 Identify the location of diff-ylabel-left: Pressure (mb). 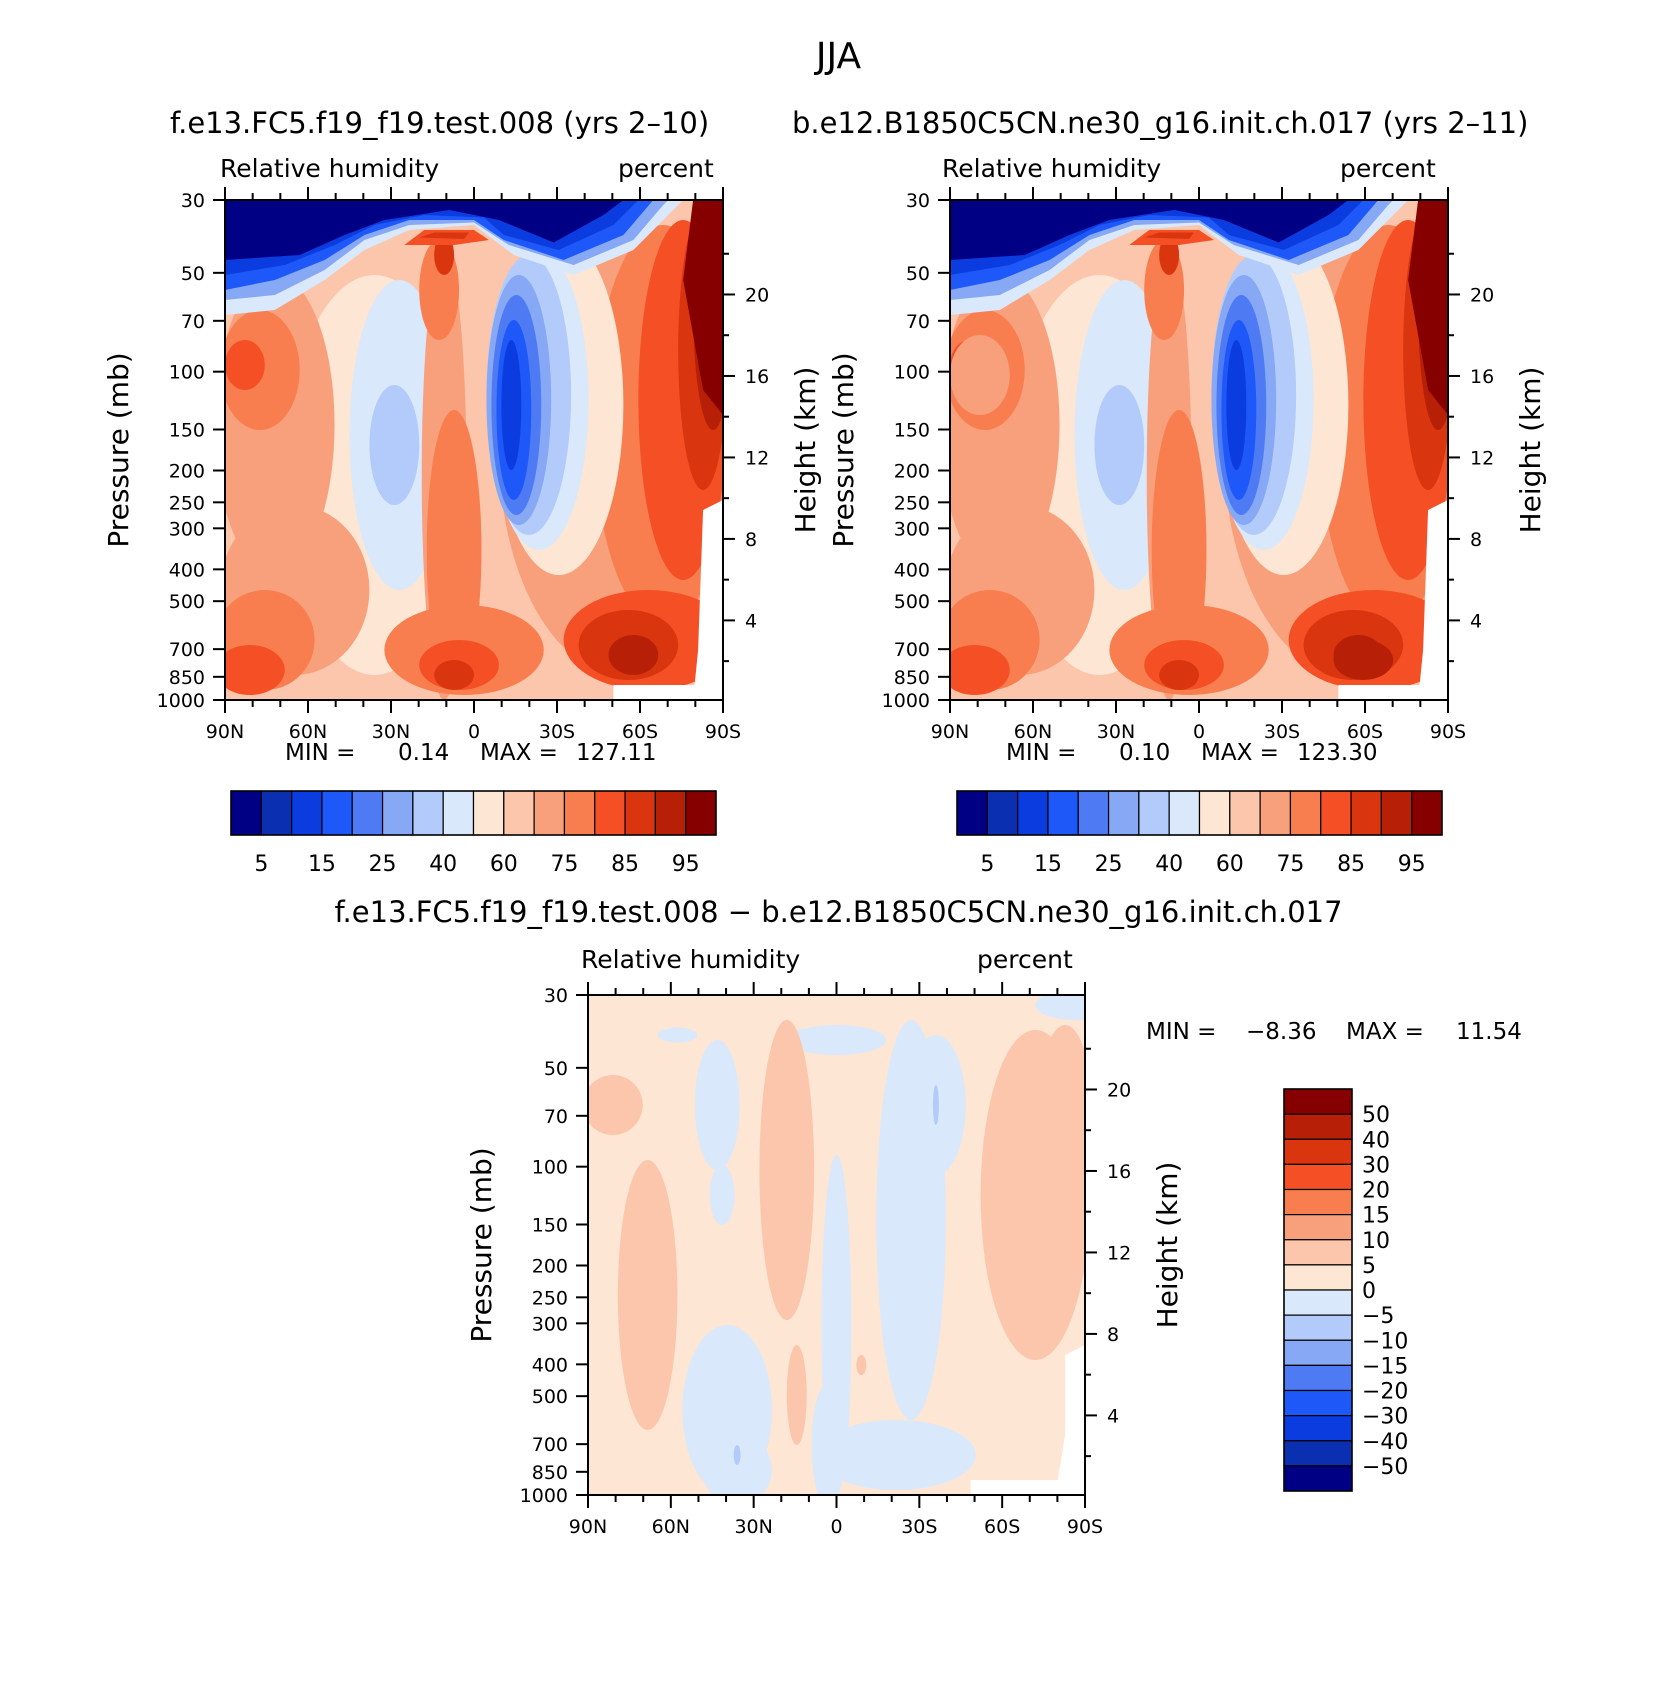
(481, 1244).